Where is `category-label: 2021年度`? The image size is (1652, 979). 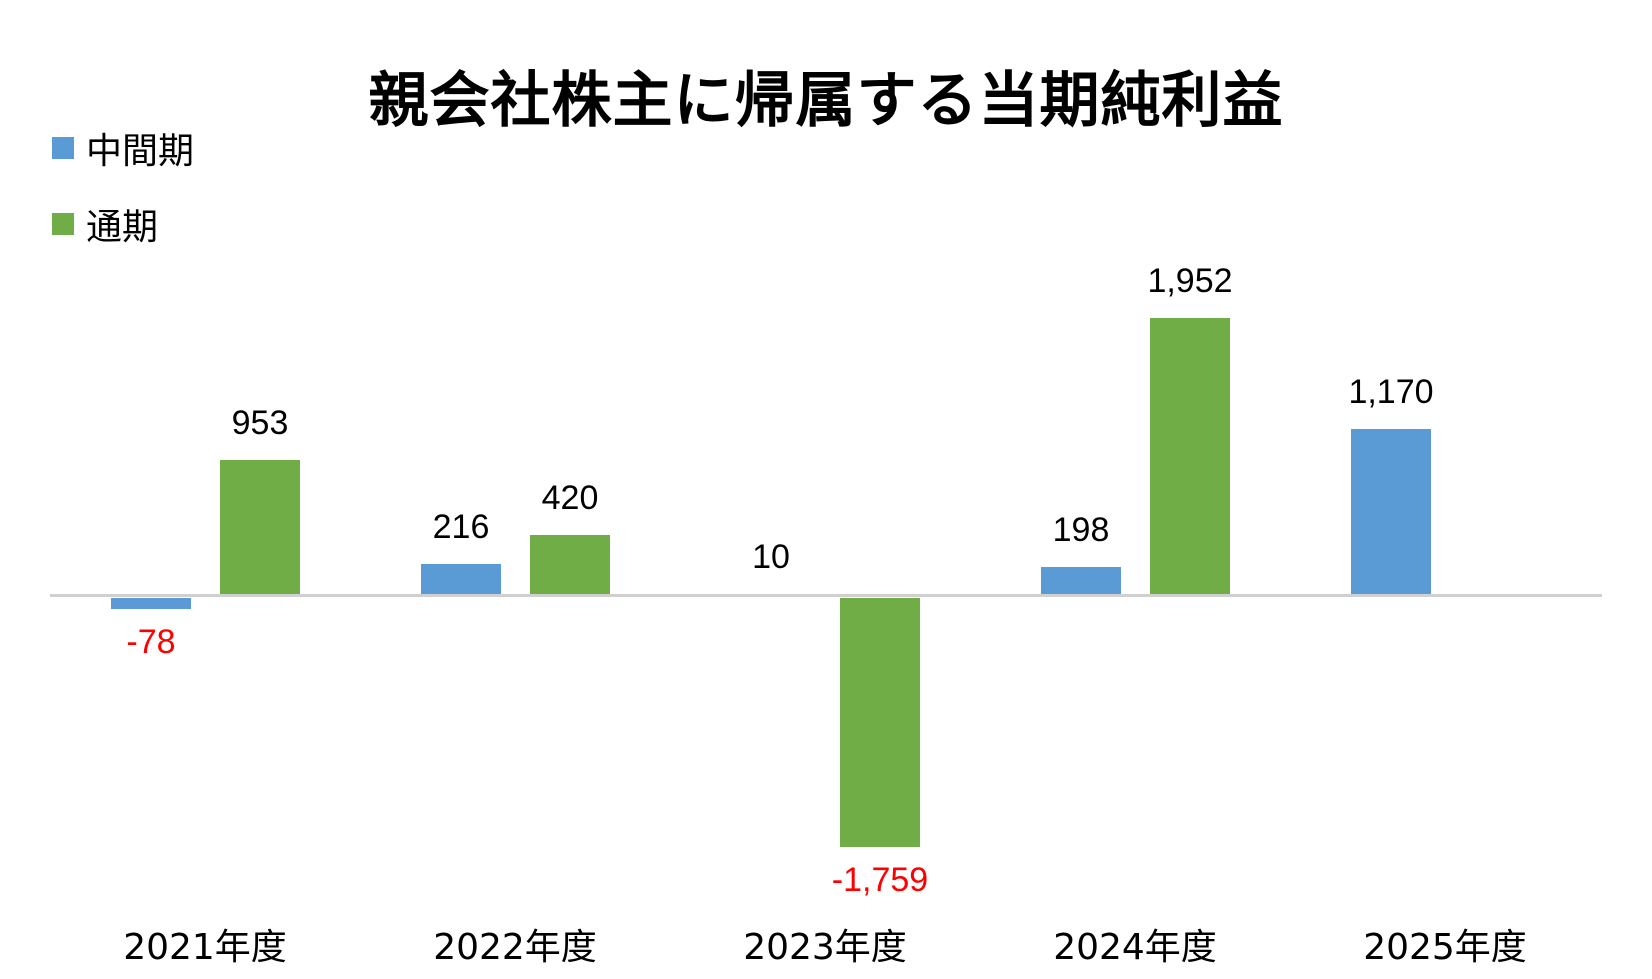 category-label: 2021年度 is located at coordinates (205, 947).